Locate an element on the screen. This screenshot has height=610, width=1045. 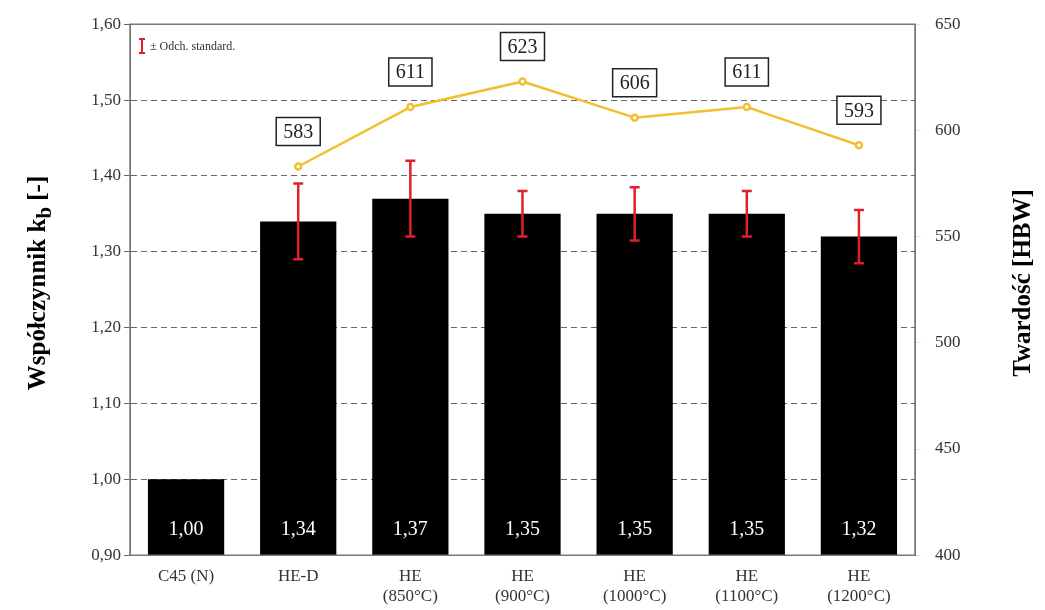
data-label: 606 is located at coordinates (634, 81).